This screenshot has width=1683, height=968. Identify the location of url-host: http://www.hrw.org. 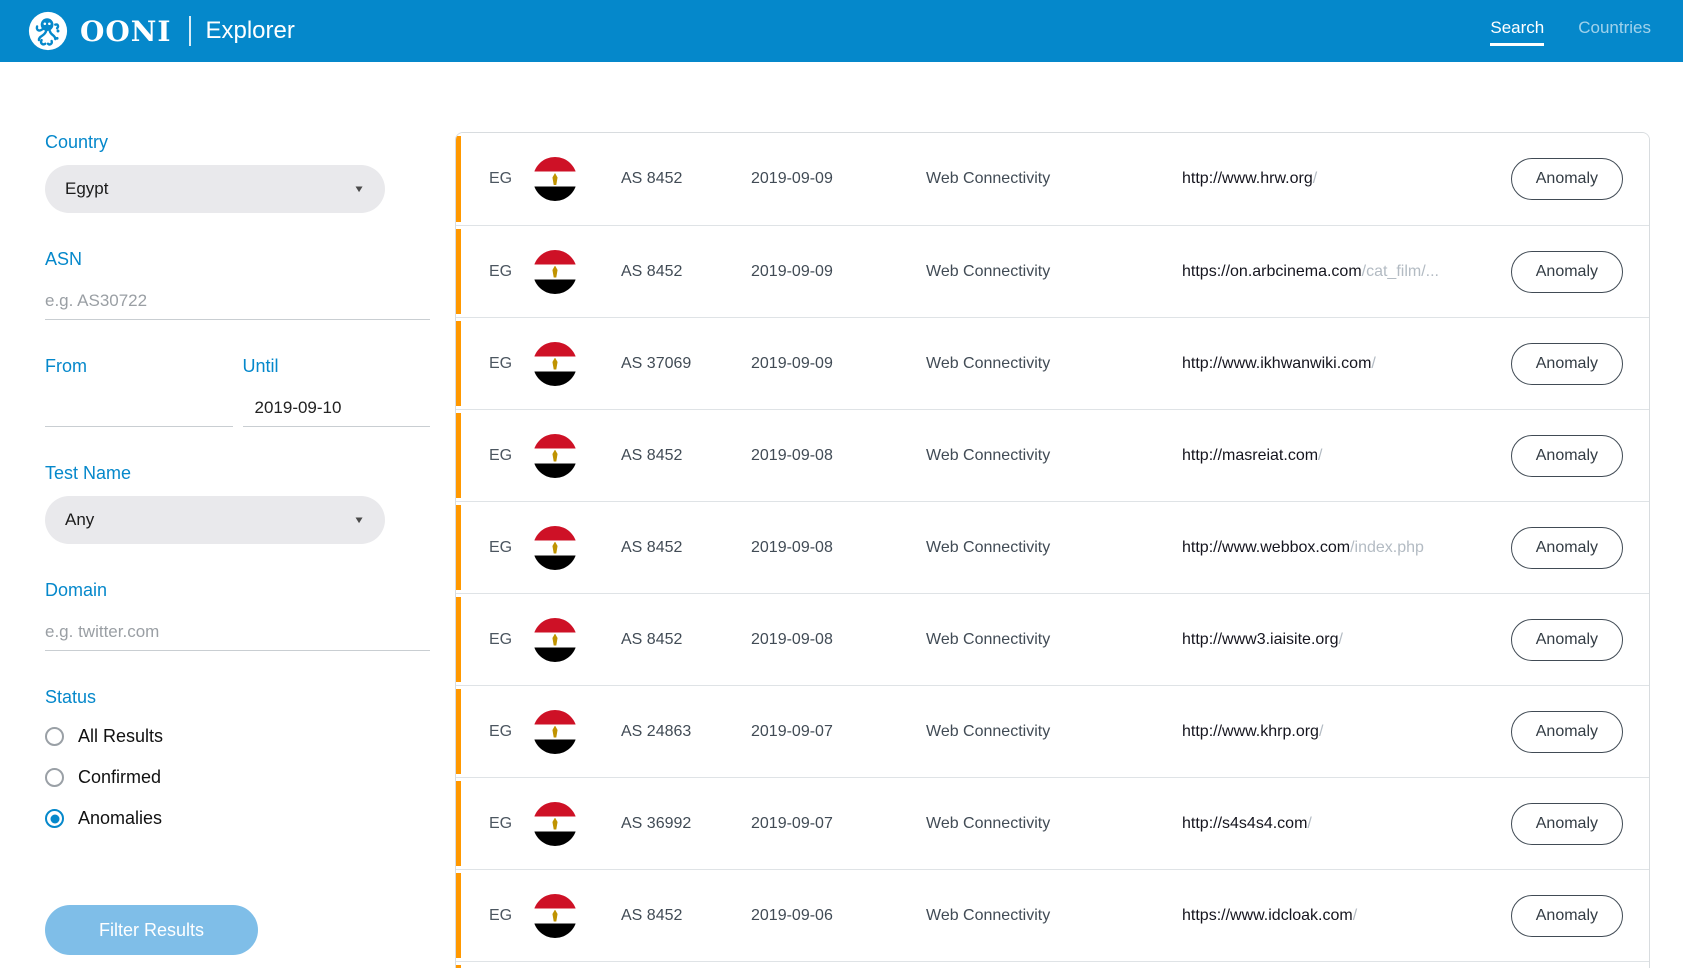
(1247, 178).